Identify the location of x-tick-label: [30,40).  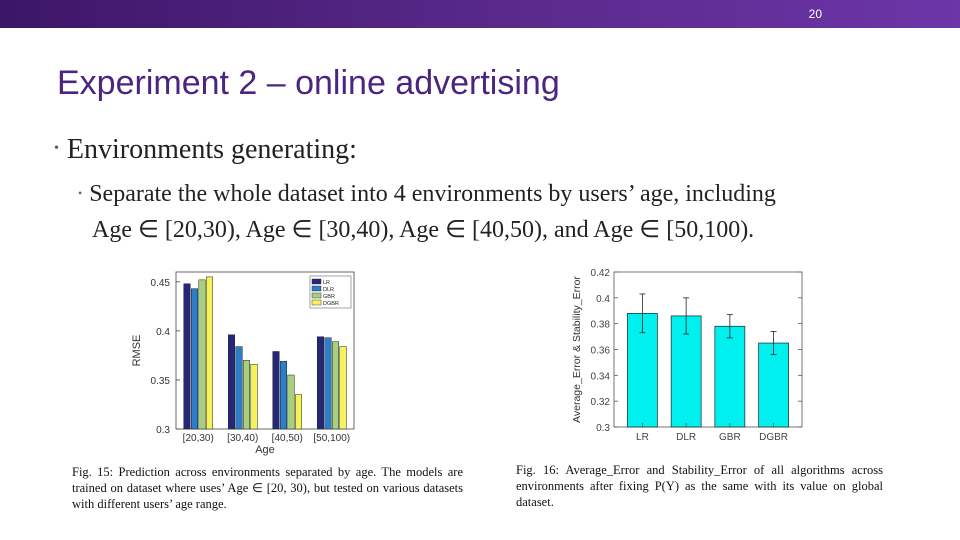
(242, 438).